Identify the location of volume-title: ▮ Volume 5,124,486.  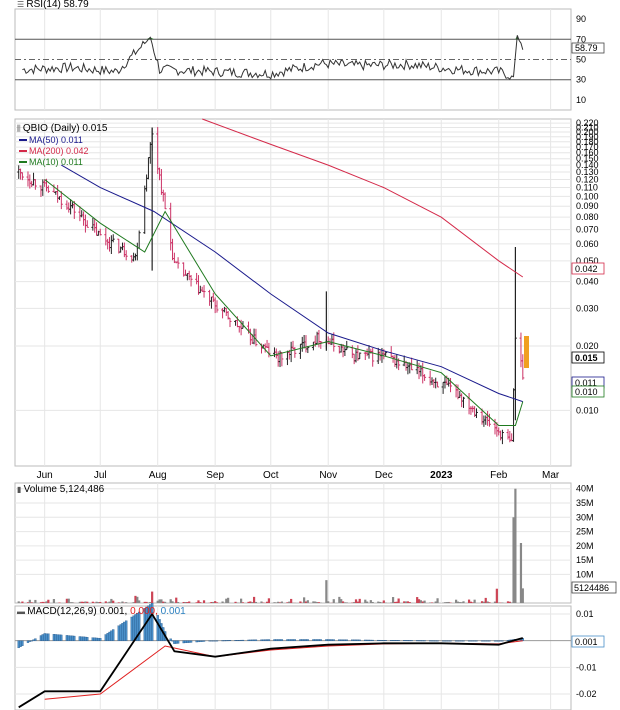
(61, 489).